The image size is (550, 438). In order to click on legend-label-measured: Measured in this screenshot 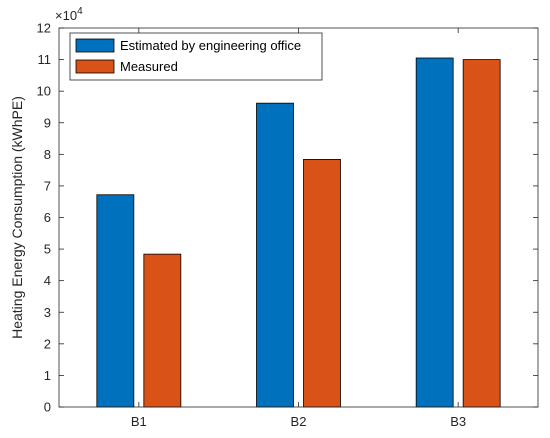, I will do `click(149, 66)`.